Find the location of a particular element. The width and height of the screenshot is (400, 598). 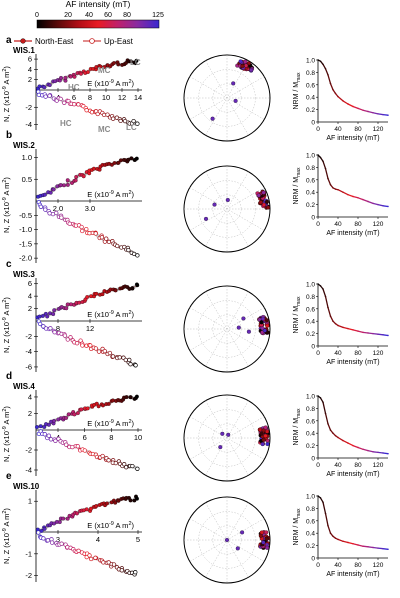

x-tick-label: 12 is located at coordinates (90, 328).